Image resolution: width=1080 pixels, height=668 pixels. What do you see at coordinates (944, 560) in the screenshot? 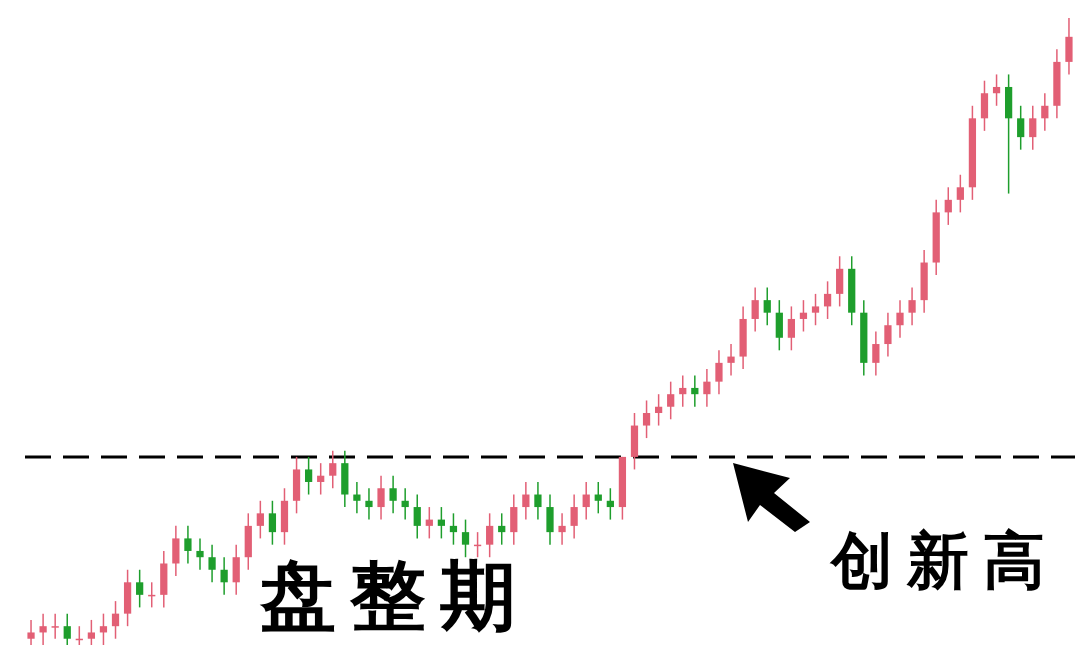
I see `annotation: 创新高` at bounding box center [944, 560].